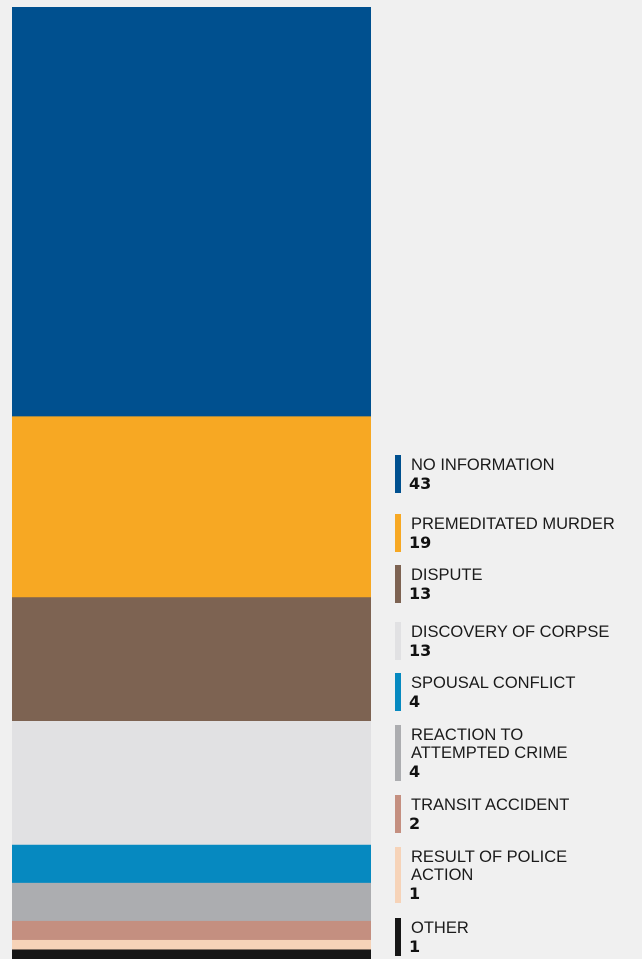 Image resolution: width=642 pixels, height=959 pixels. What do you see at coordinates (420, 650) in the screenshot?
I see `legend-value-4: 13` at bounding box center [420, 650].